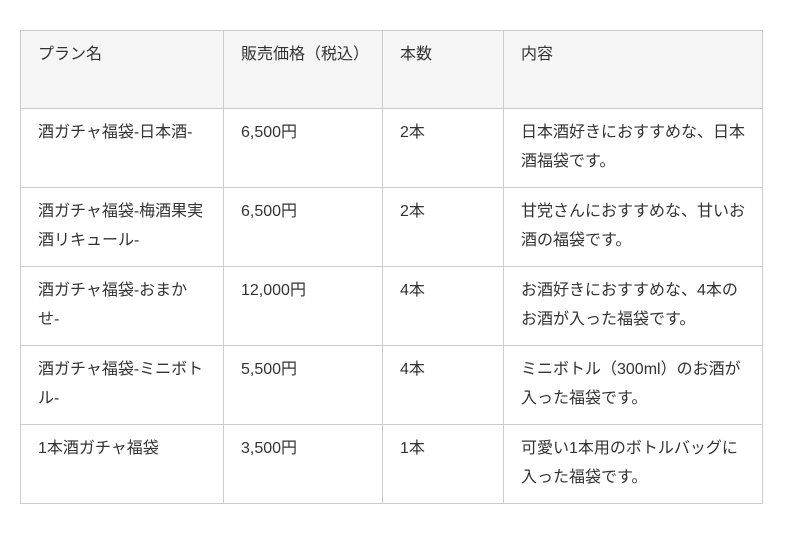 This screenshot has height=535, width=800. I want to click on column-header-contents: 内容, so click(633, 69).